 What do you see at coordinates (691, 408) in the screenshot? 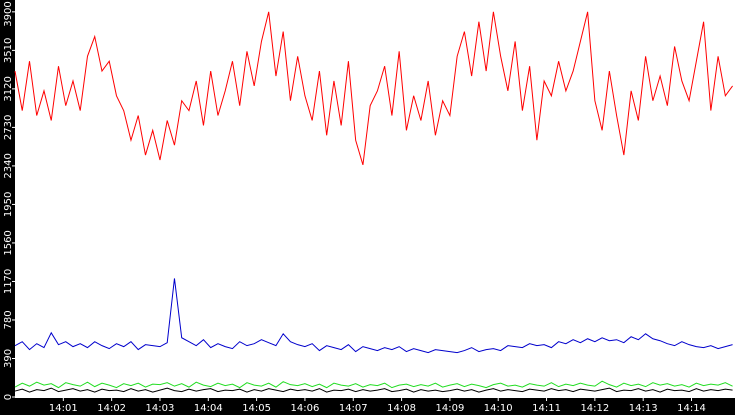
I see `x-tick-label: 14:14` at bounding box center [691, 408].